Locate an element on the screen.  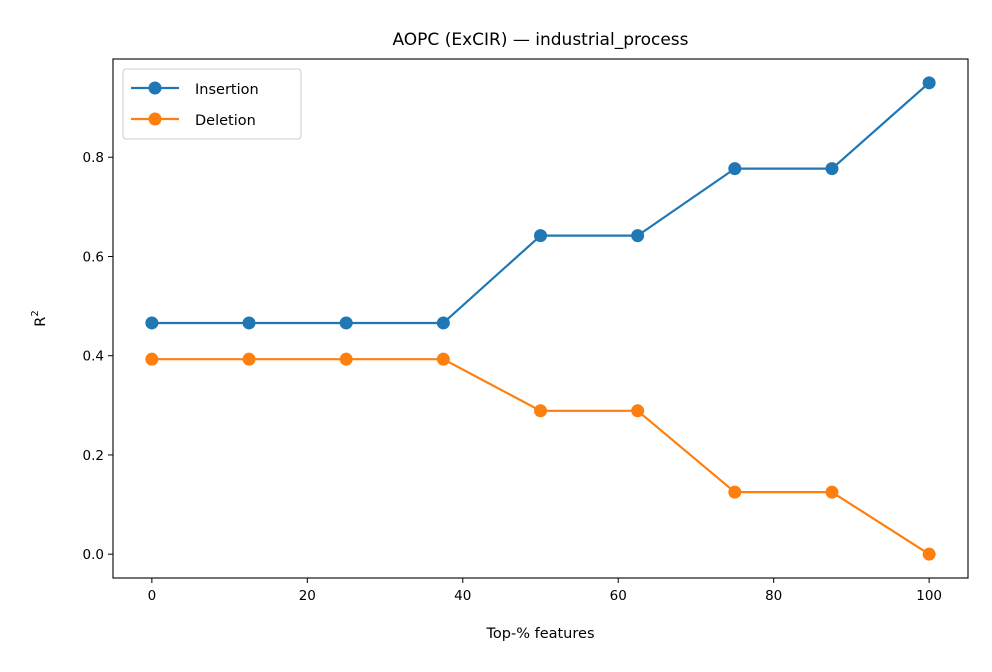
x-tick-label: 100 is located at coordinates (929, 596).